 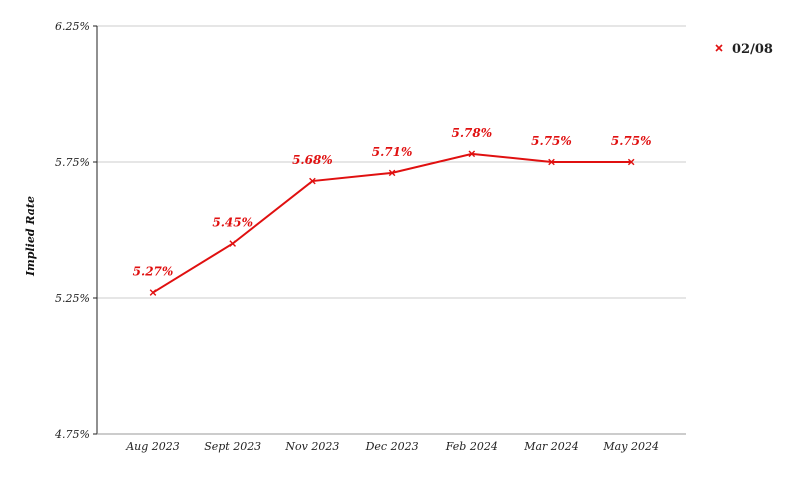 I want to click on x-tick-label: Dec 2023, so click(x=392, y=446).